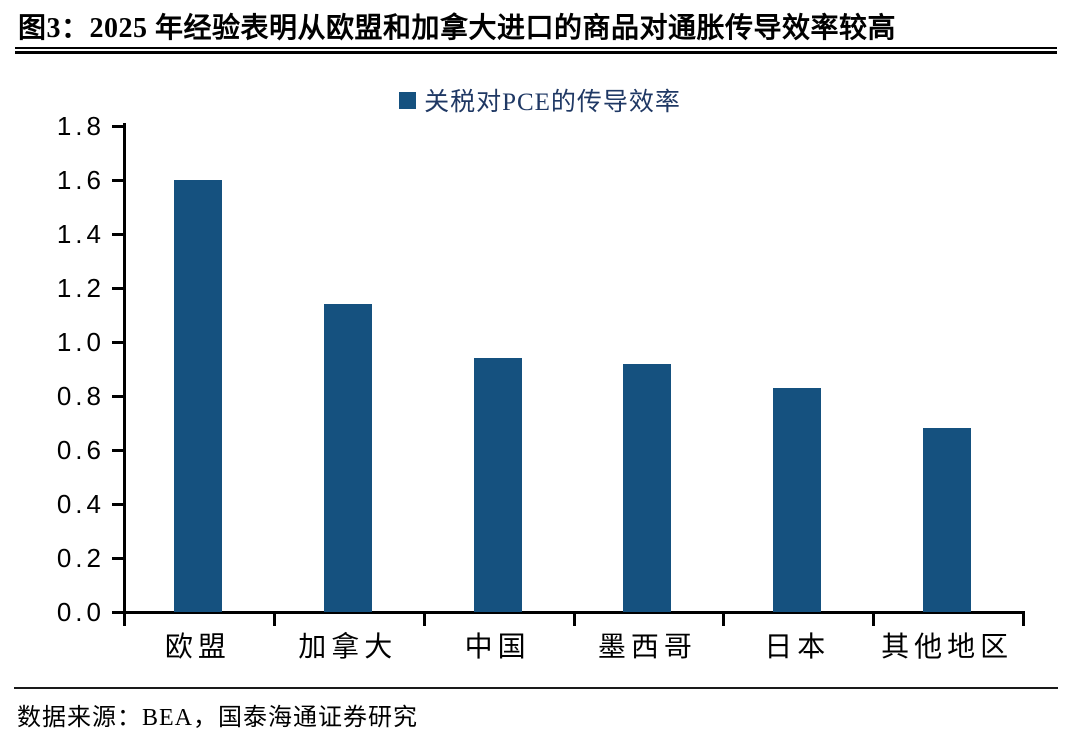  What do you see at coordinates (80, 612) in the screenshot?
I see `y-axis-tick-label: 0.0` at bounding box center [80, 612].